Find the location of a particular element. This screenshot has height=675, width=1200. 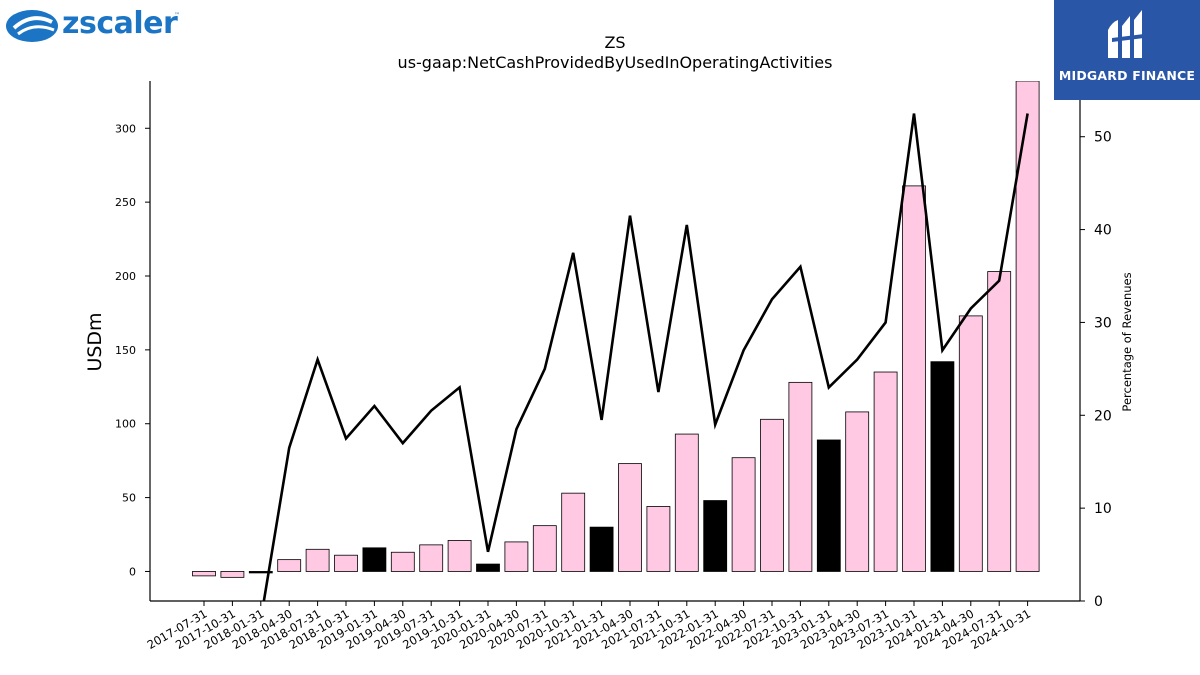

y2-tick-label-30: 30 is located at coordinates (1103, 323).